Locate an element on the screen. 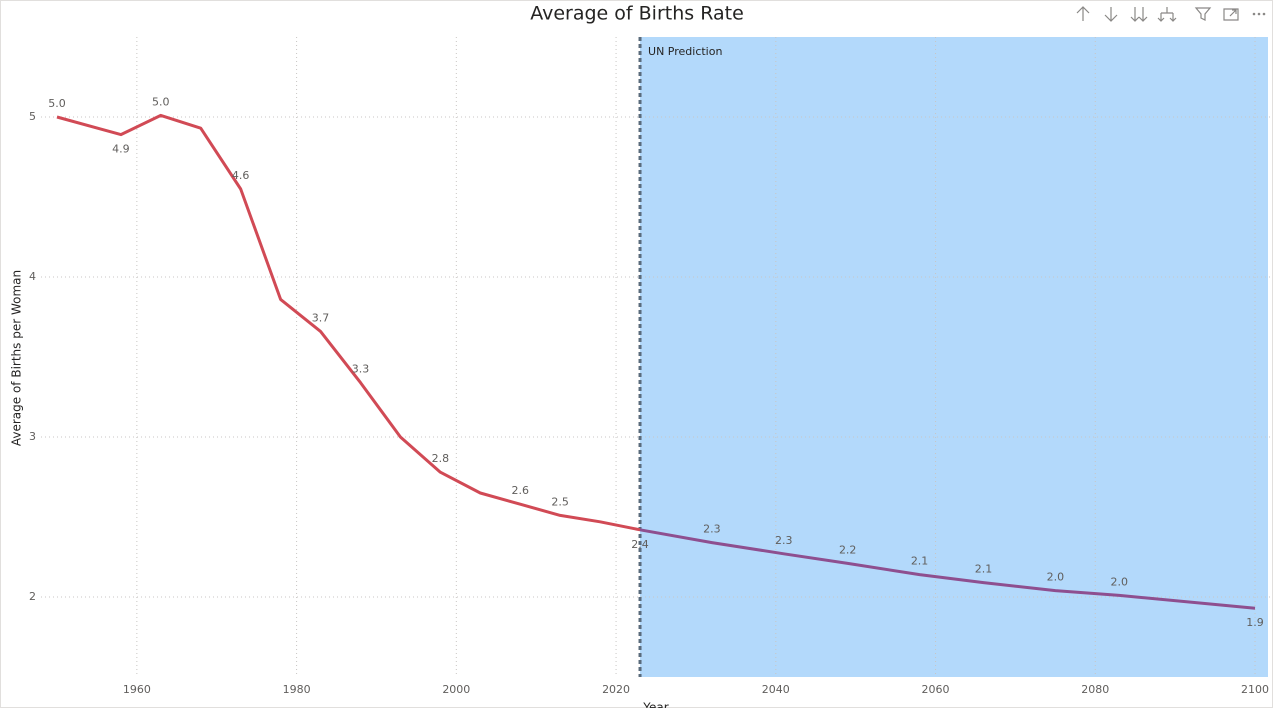 Image resolution: width=1273 pixels, height=708 pixels. data-label: 2.8 is located at coordinates (441, 458).